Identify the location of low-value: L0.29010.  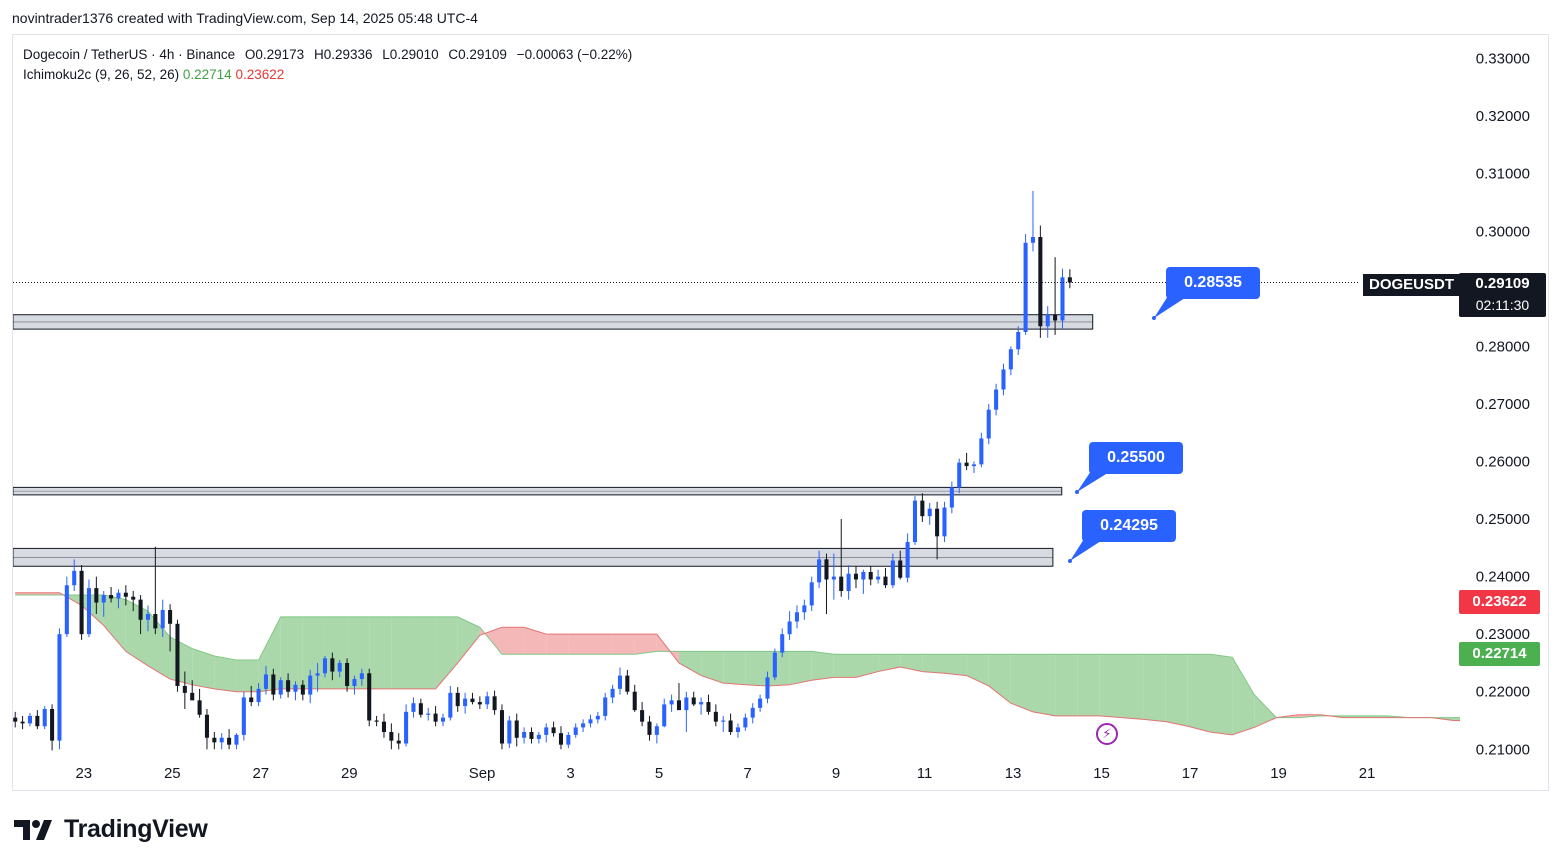
(410, 54).